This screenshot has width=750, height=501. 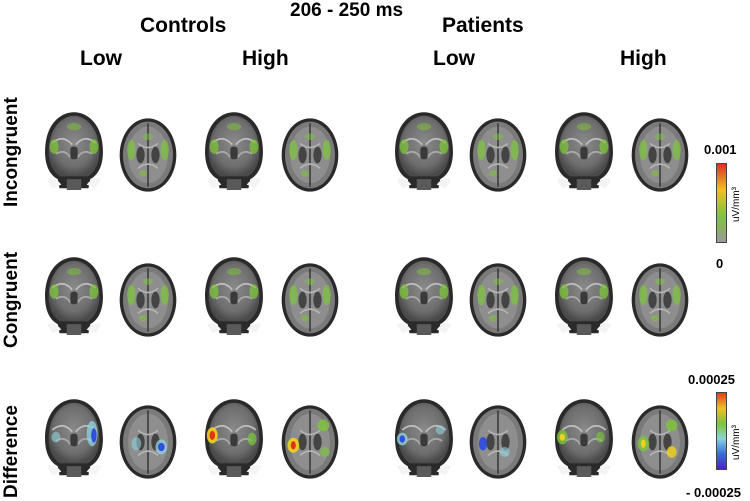 What do you see at coordinates (721, 203) in the screenshot?
I see `colorbar-top` at bounding box center [721, 203].